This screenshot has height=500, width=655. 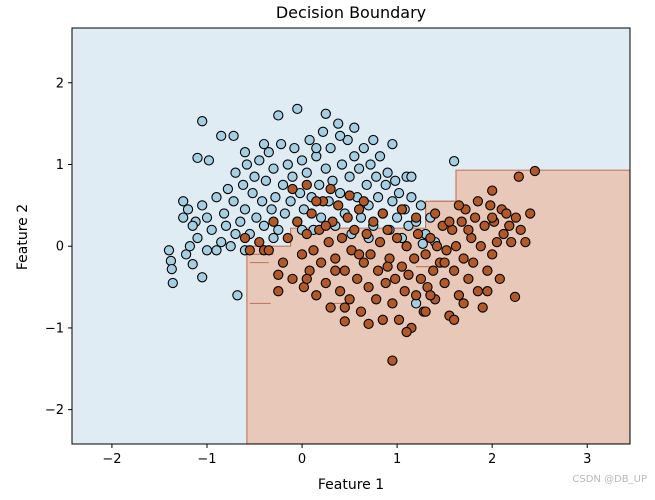 What do you see at coordinates (492, 459) in the screenshot?
I see `x-tick-label: 2` at bounding box center [492, 459].